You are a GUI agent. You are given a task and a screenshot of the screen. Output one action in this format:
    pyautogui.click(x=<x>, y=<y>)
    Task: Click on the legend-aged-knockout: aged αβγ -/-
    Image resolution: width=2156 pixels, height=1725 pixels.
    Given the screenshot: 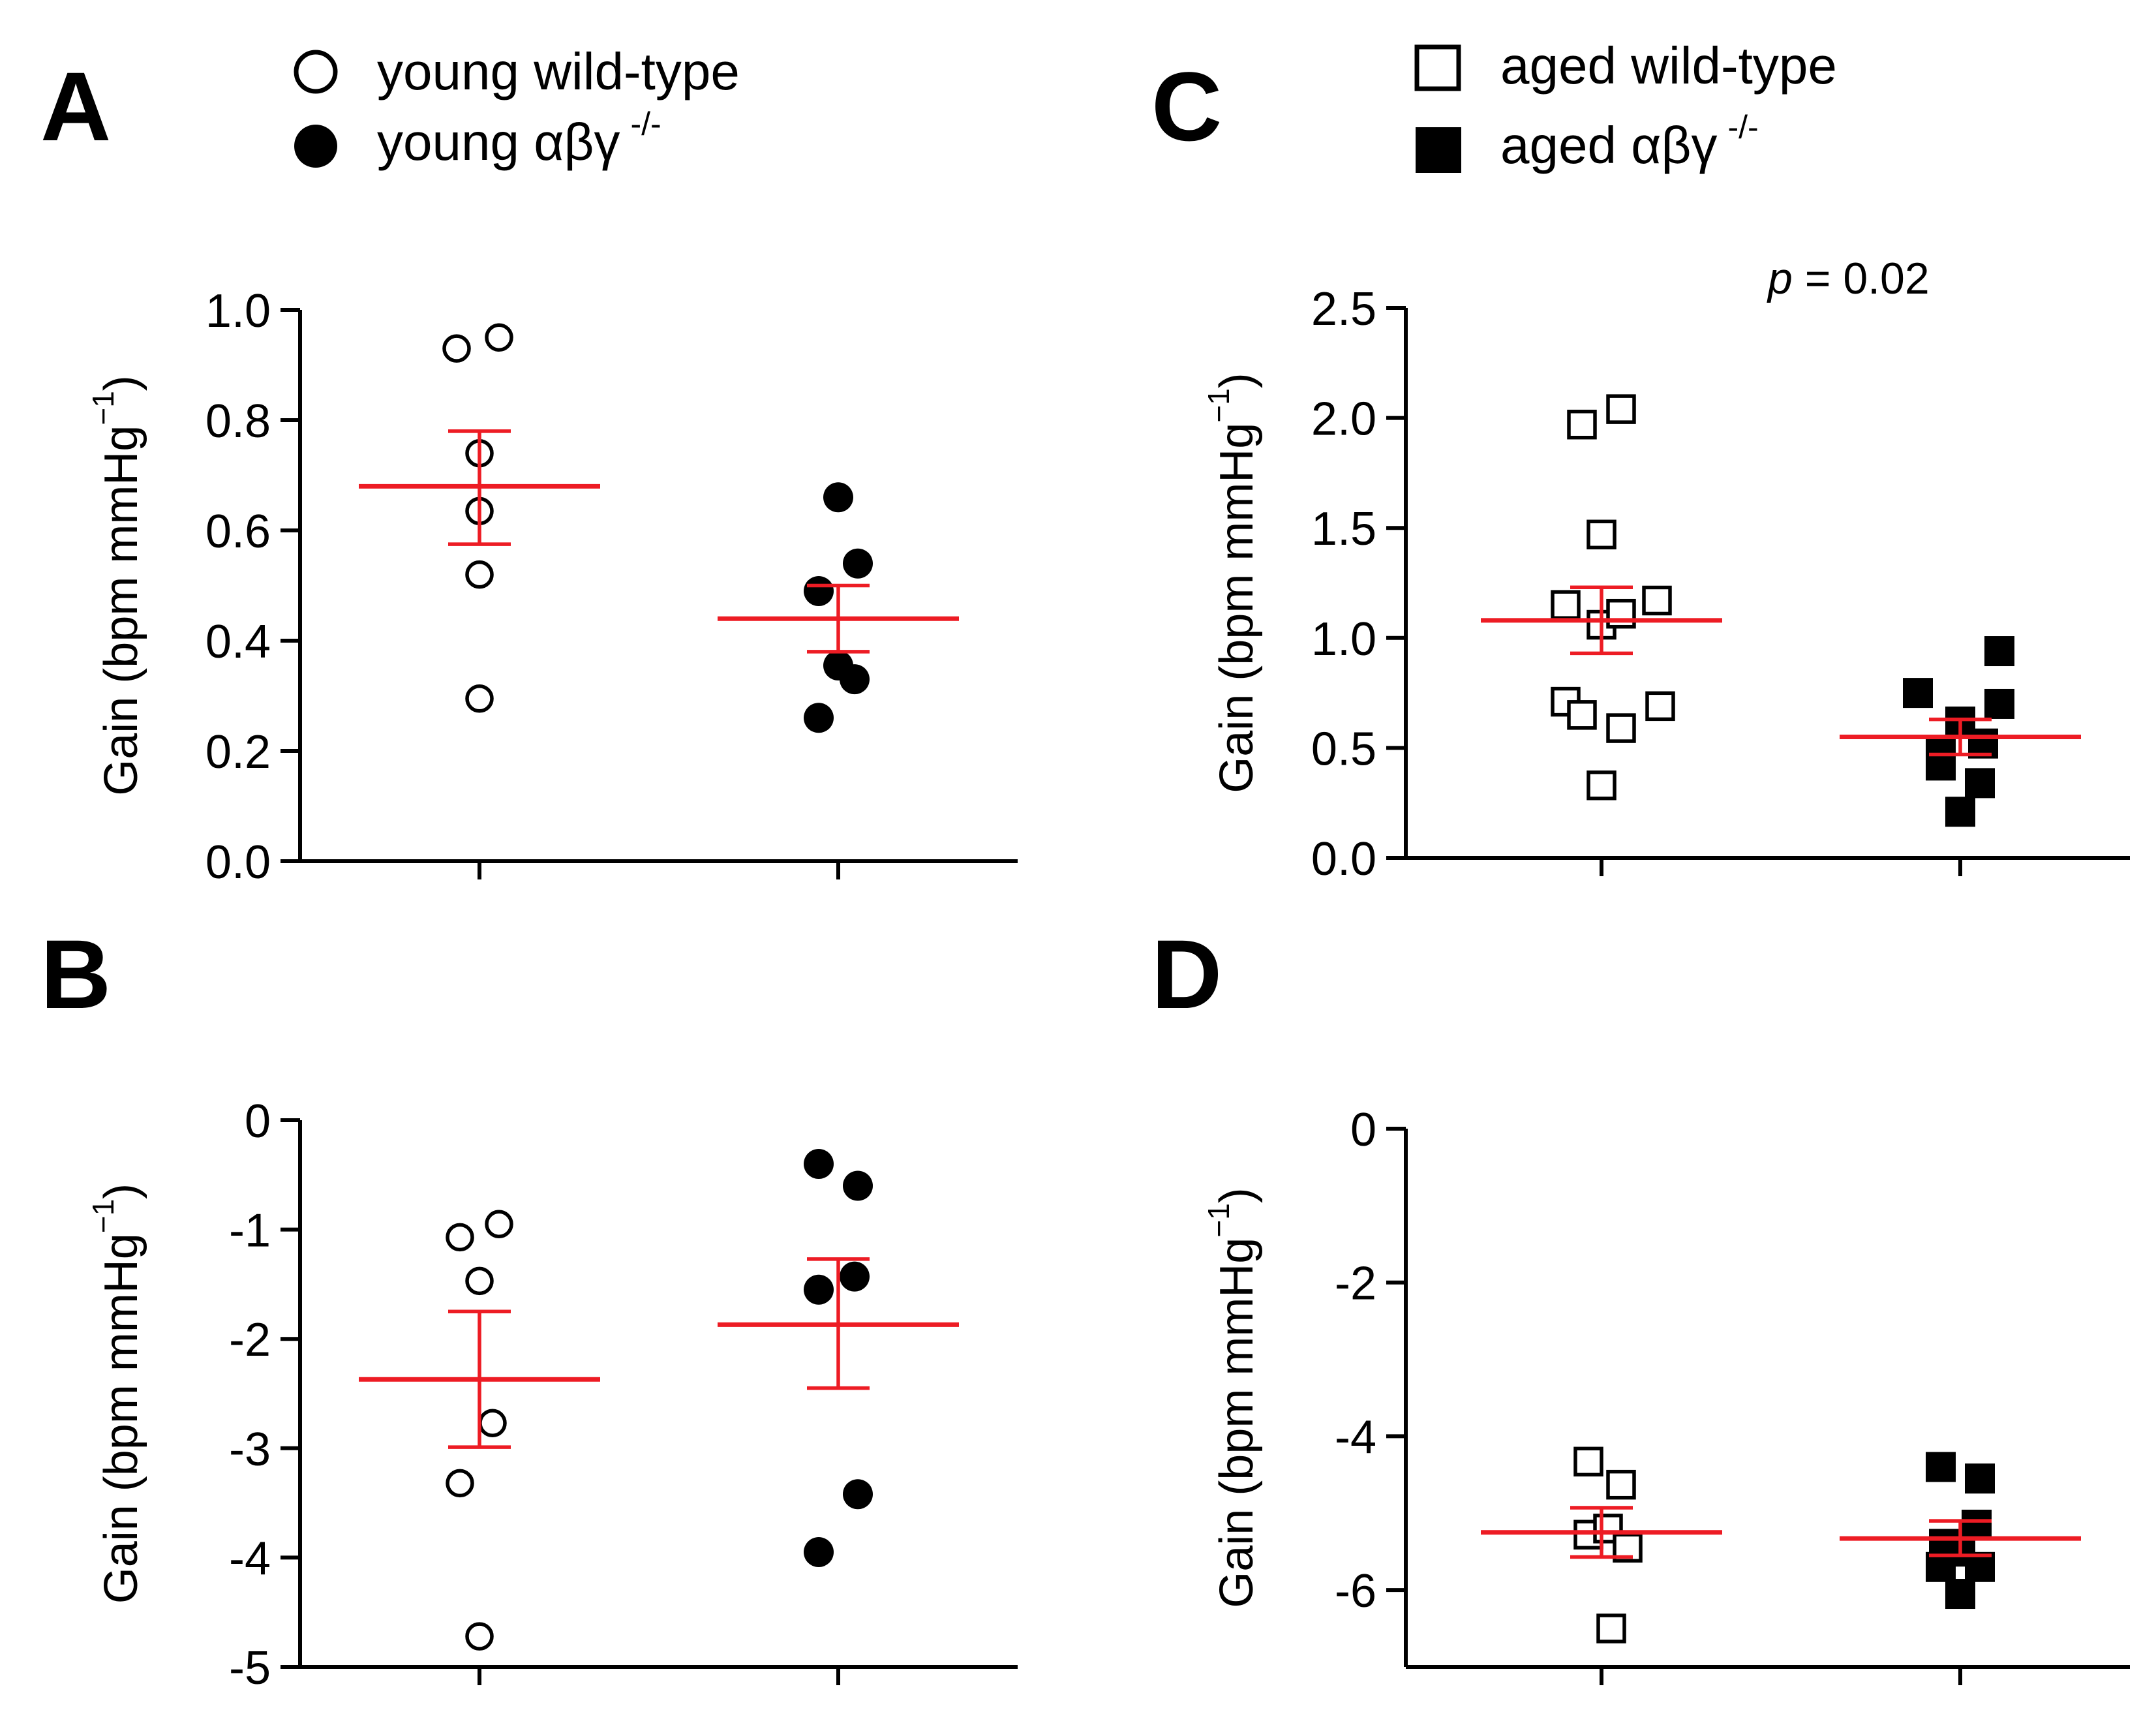 What is the action you would take?
    pyautogui.click(x=1630, y=142)
    